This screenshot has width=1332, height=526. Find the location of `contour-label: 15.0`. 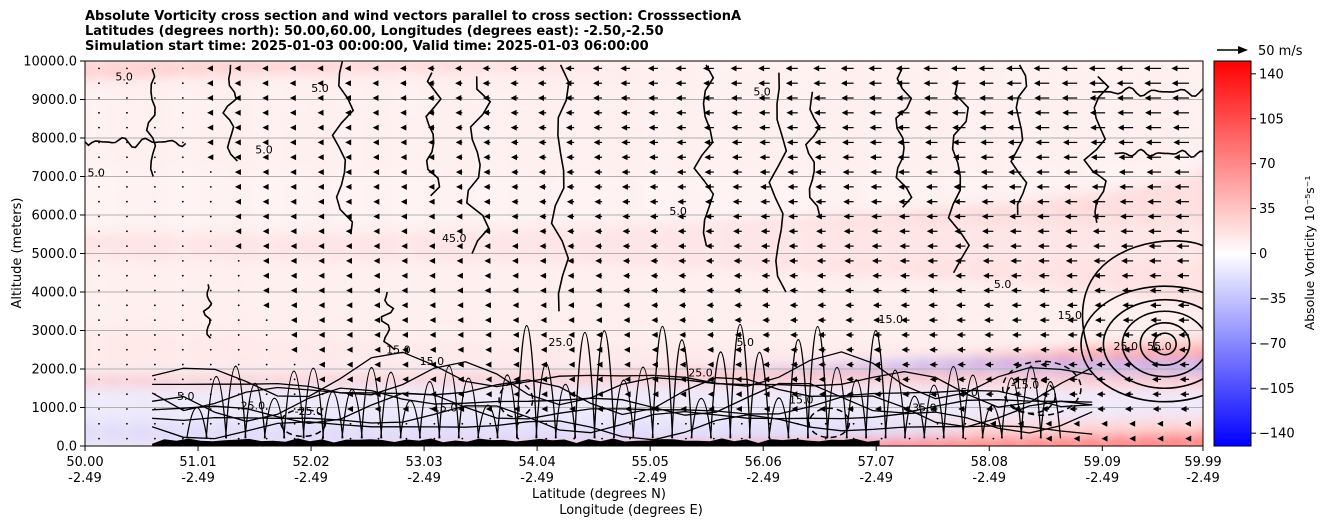

contour-label: 15.0 is located at coordinates (432, 361).